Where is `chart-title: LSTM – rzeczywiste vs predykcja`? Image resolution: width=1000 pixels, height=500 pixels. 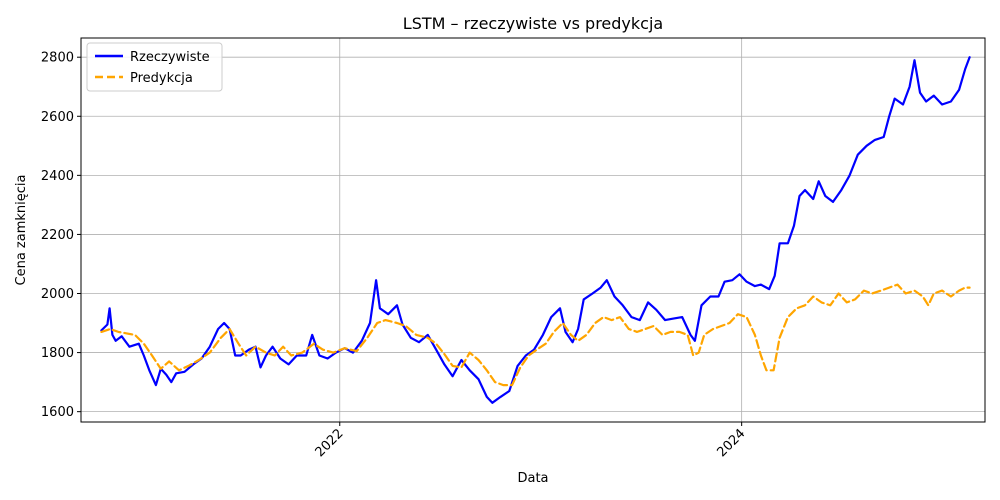
chart-title: LSTM – rzeczywiste vs predykcja is located at coordinates (533, 23).